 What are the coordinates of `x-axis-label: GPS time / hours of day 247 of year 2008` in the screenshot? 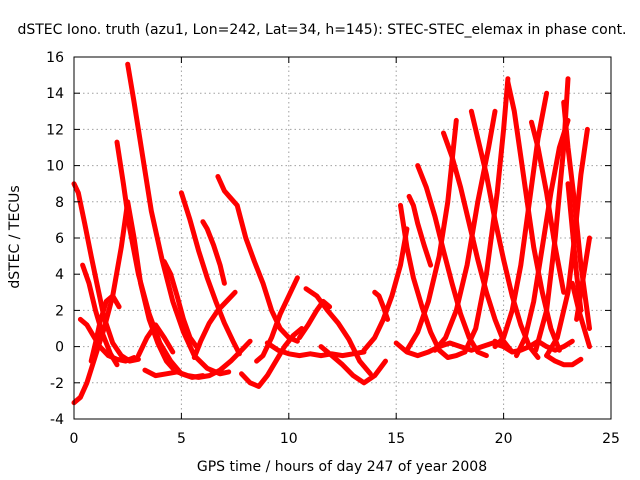 It's located at (342, 467).